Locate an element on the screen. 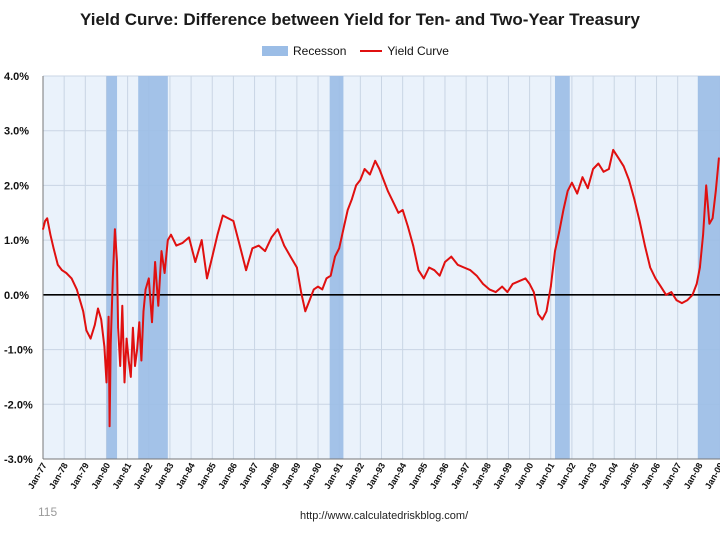  y-tick-label: 3.0% is located at coordinates (16, 132).